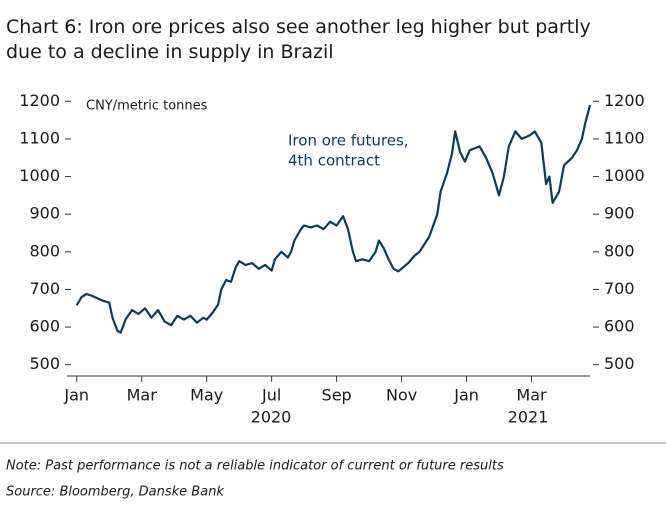 The width and height of the screenshot is (666, 517). What do you see at coordinates (44, 363) in the screenshot?
I see `y-tick-label: 500` at bounding box center [44, 363].